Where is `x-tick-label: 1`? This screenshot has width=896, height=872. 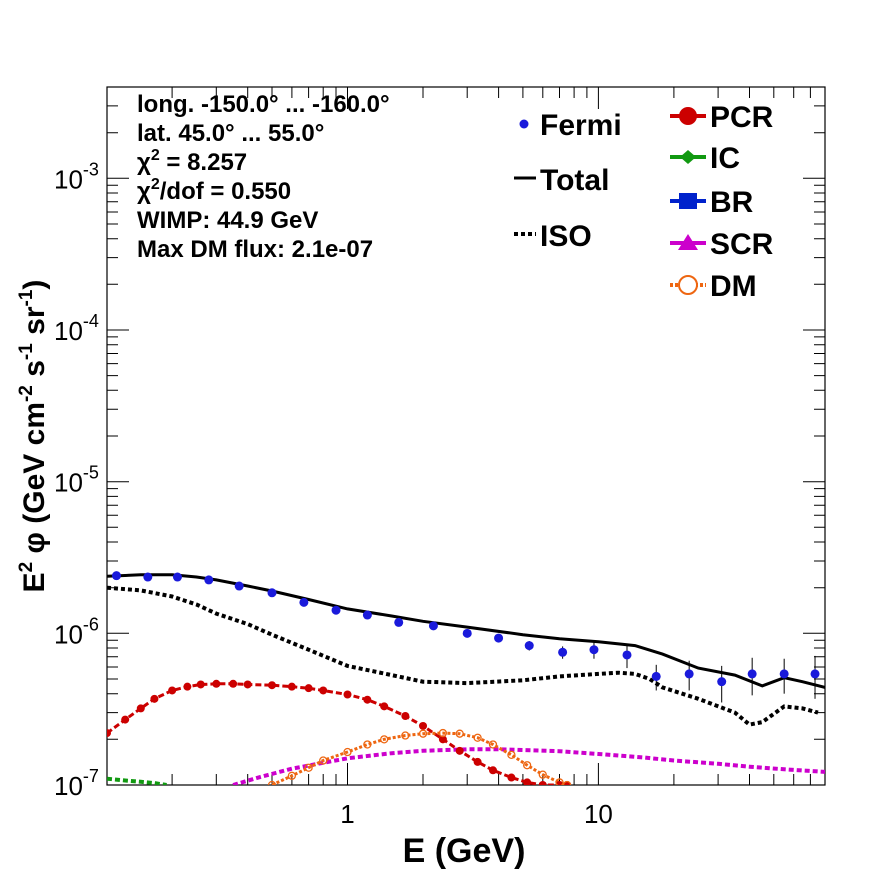 x-tick-label: 1 is located at coordinates (347, 814).